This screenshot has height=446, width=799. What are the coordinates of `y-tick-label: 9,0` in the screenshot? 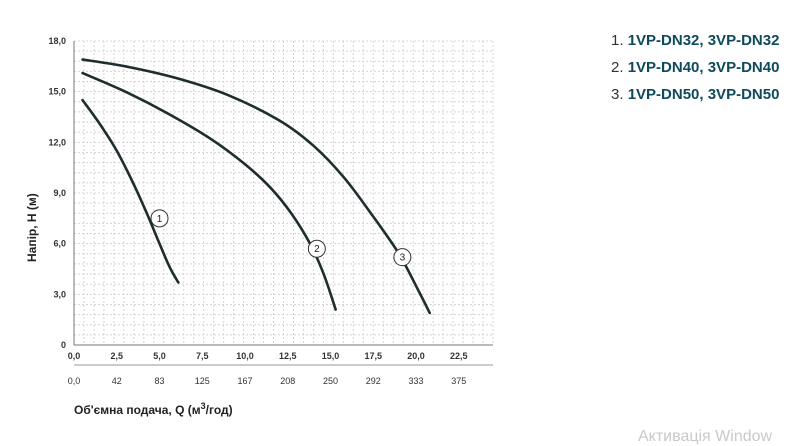 It's located at (59, 193).